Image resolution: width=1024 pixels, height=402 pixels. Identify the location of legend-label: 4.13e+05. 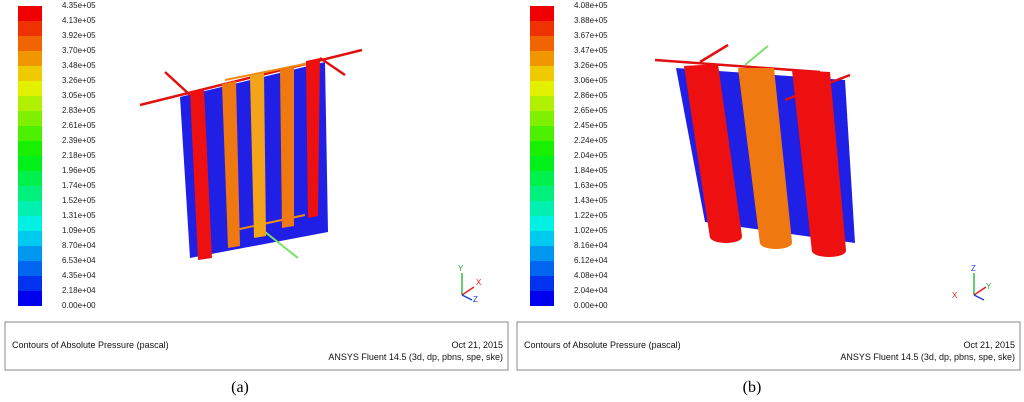
(79, 20).